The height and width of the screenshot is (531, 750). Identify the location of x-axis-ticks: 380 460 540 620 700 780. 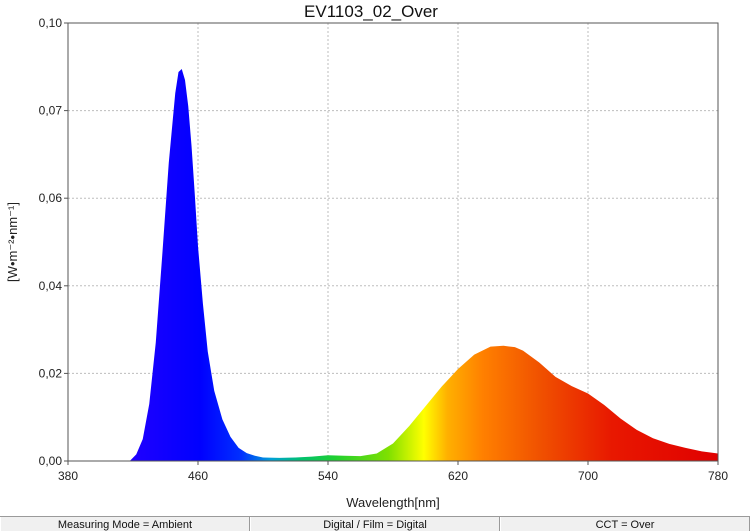
(393, 472).